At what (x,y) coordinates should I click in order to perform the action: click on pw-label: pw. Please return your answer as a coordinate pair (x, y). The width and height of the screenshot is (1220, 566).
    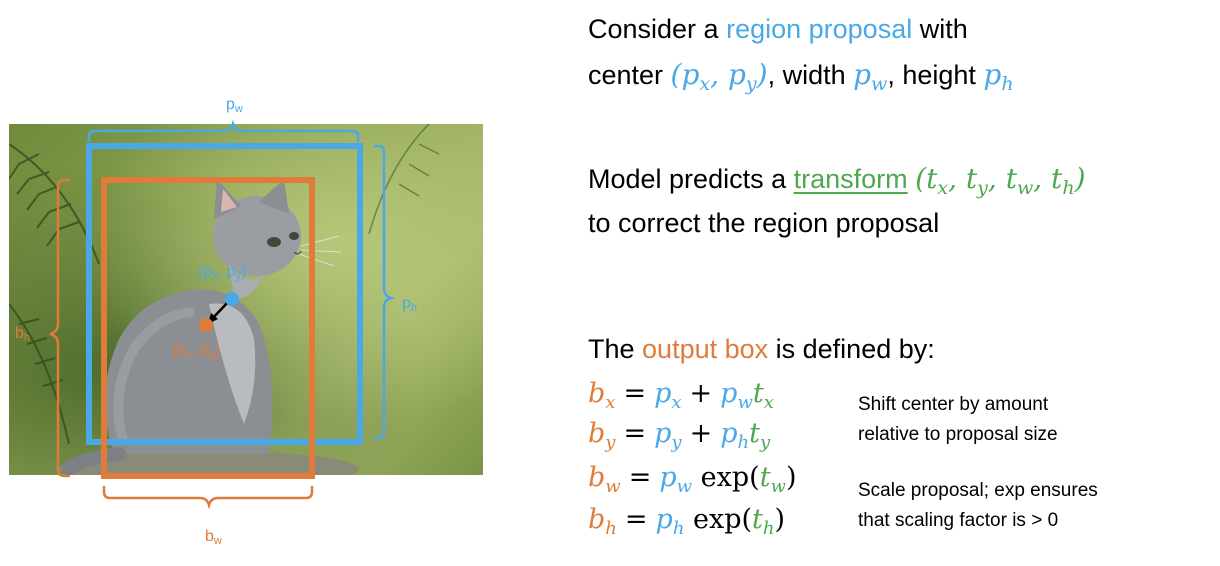
    Looking at the image, I should click on (234, 105).